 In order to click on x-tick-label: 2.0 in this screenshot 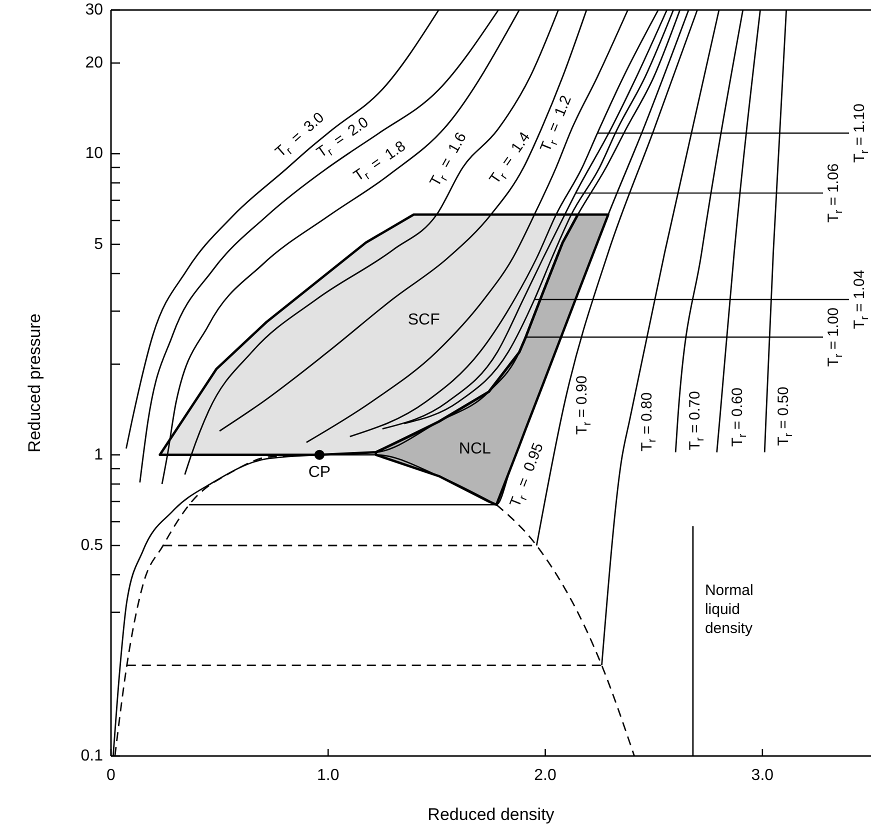, I will do `click(545, 775)`.